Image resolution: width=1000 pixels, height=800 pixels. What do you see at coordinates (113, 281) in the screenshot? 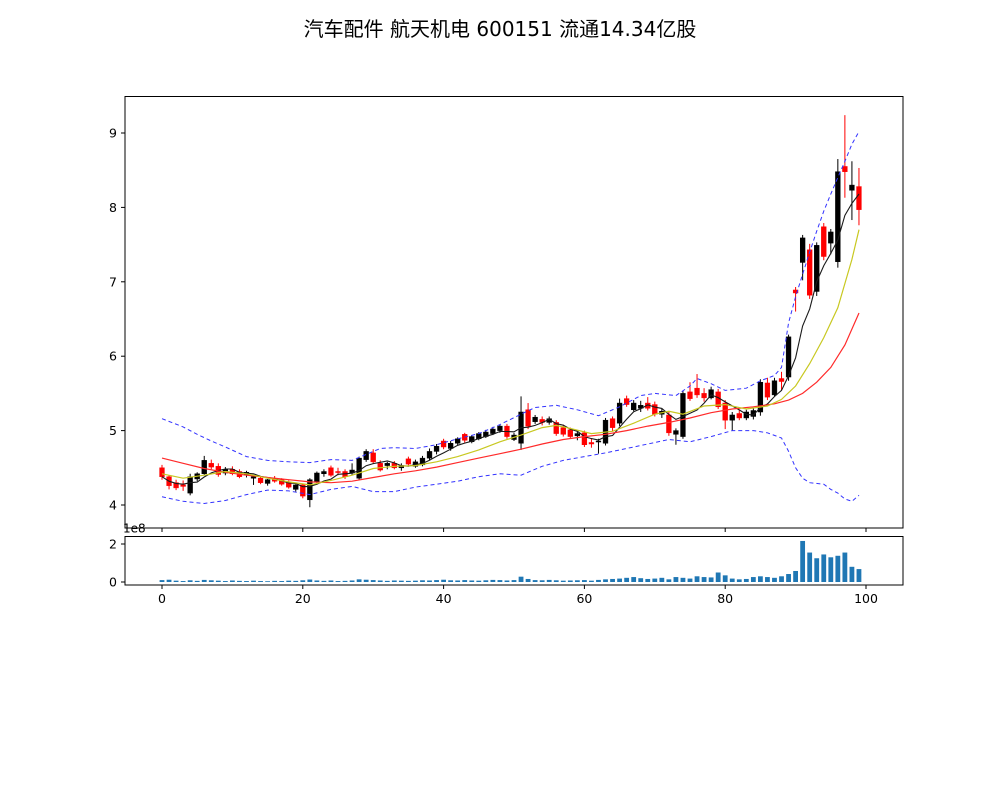
I see `price-y-tick-label: 7` at bounding box center [113, 281].